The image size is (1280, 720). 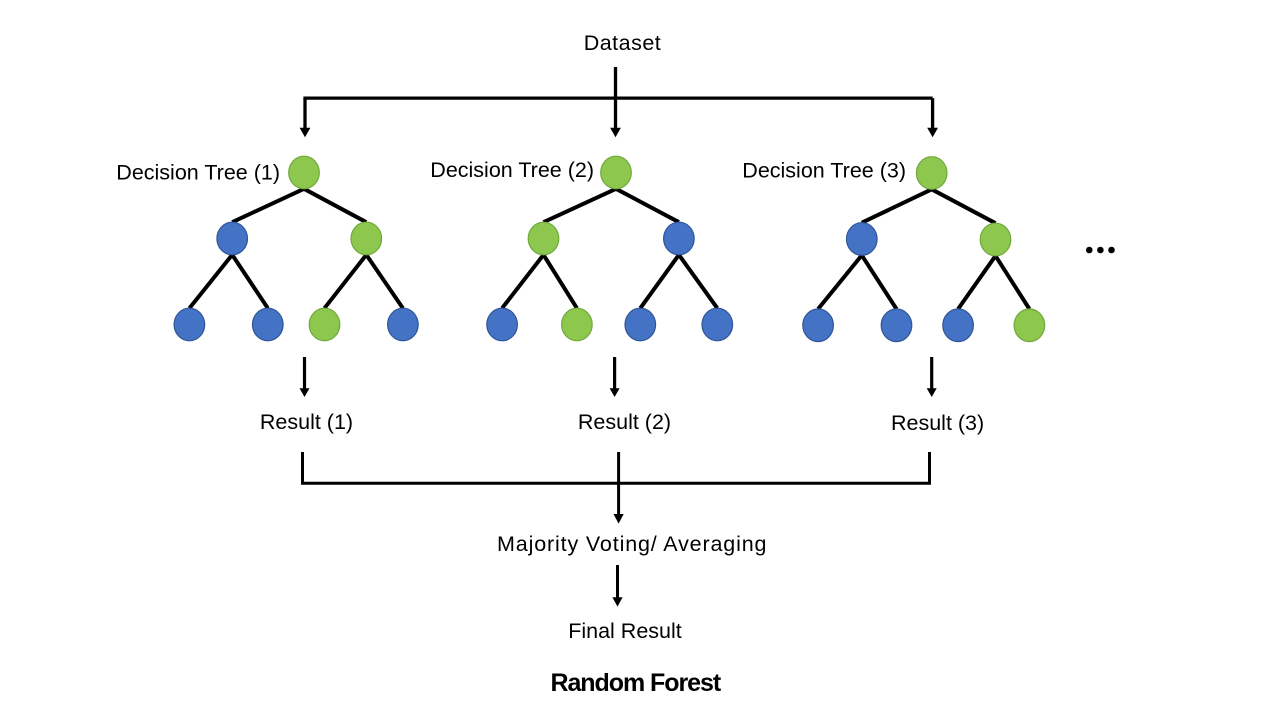 I want to click on svg-text: Majority Voting/ Averaging, so click(x=632, y=544).